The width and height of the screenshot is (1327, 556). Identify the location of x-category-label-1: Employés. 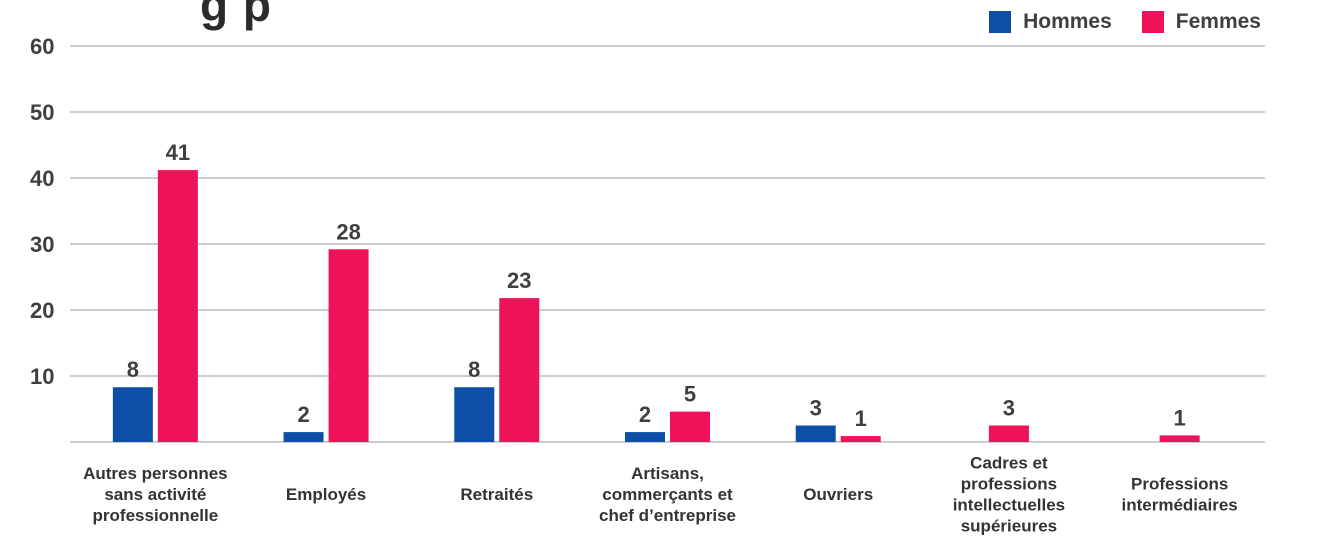
(326, 494).